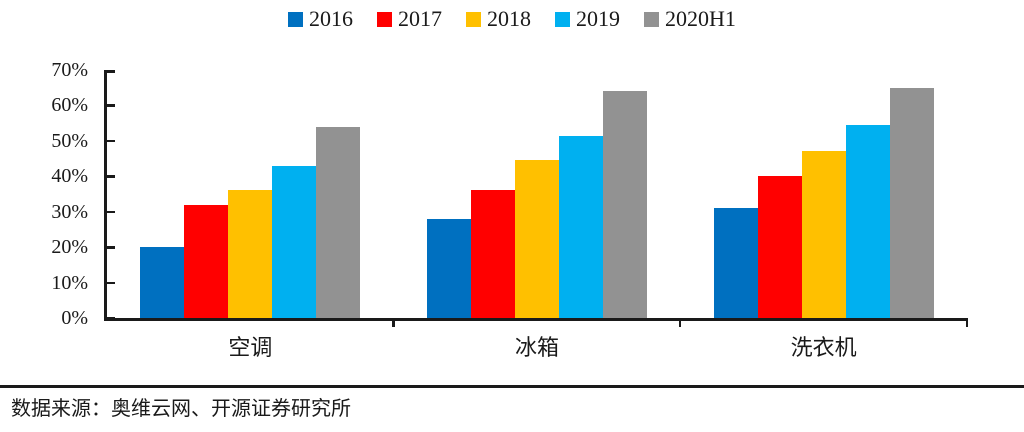  I want to click on bar-2017-洗衣机, so click(779, 247).